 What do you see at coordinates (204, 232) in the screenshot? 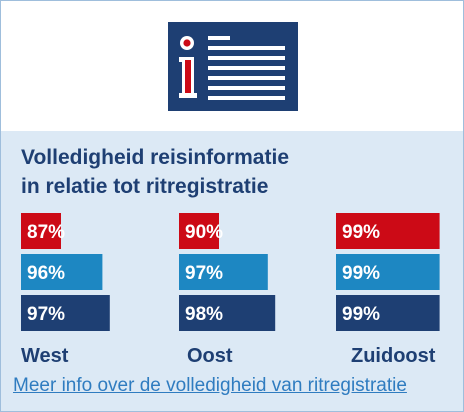
I see `bar-value-label: 90%` at bounding box center [204, 232].